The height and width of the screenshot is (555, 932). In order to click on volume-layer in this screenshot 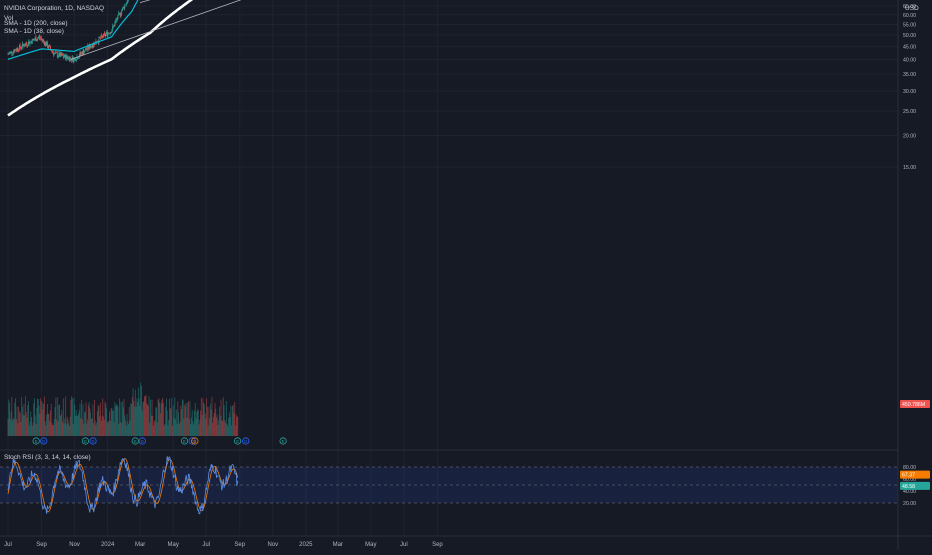, I will do `click(123, 409)`.